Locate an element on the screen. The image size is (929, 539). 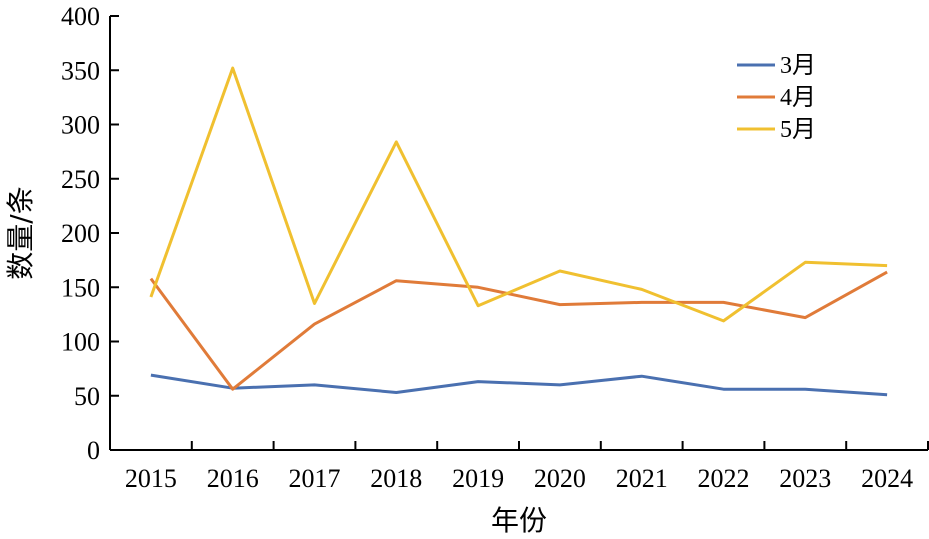
x-tick-label: 2024 is located at coordinates (887, 478).